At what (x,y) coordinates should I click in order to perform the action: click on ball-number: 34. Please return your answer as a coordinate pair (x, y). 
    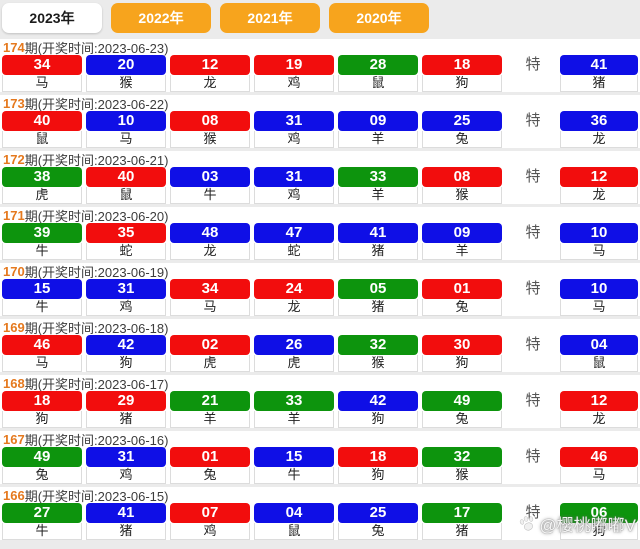
    Looking at the image, I should click on (210, 289).